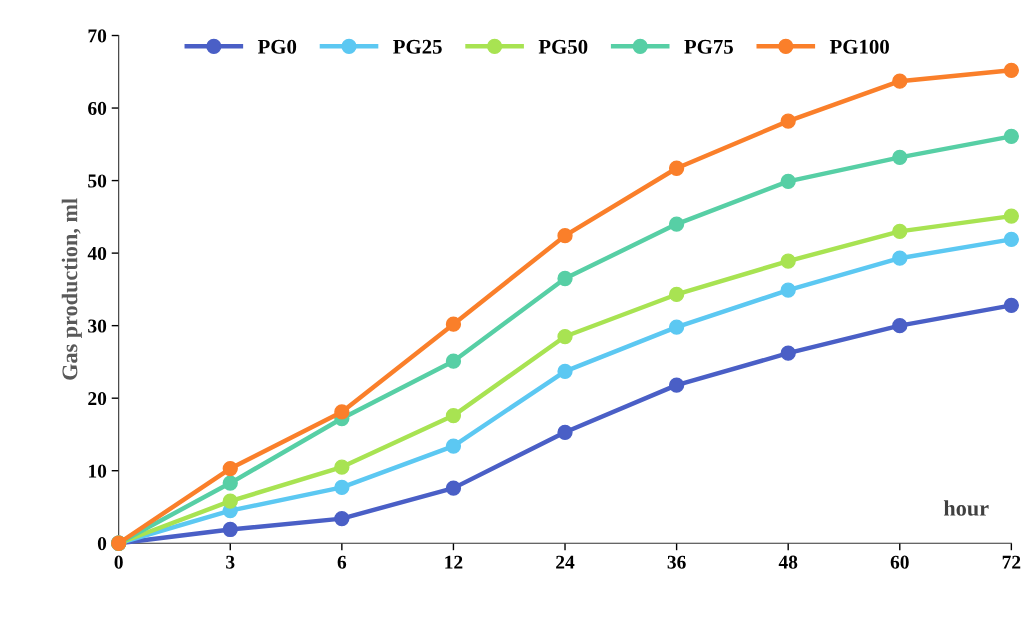 This screenshot has width=1032, height=623. What do you see at coordinates (277, 46) in the screenshot?
I see `legend-label: PG0` at bounding box center [277, 46].